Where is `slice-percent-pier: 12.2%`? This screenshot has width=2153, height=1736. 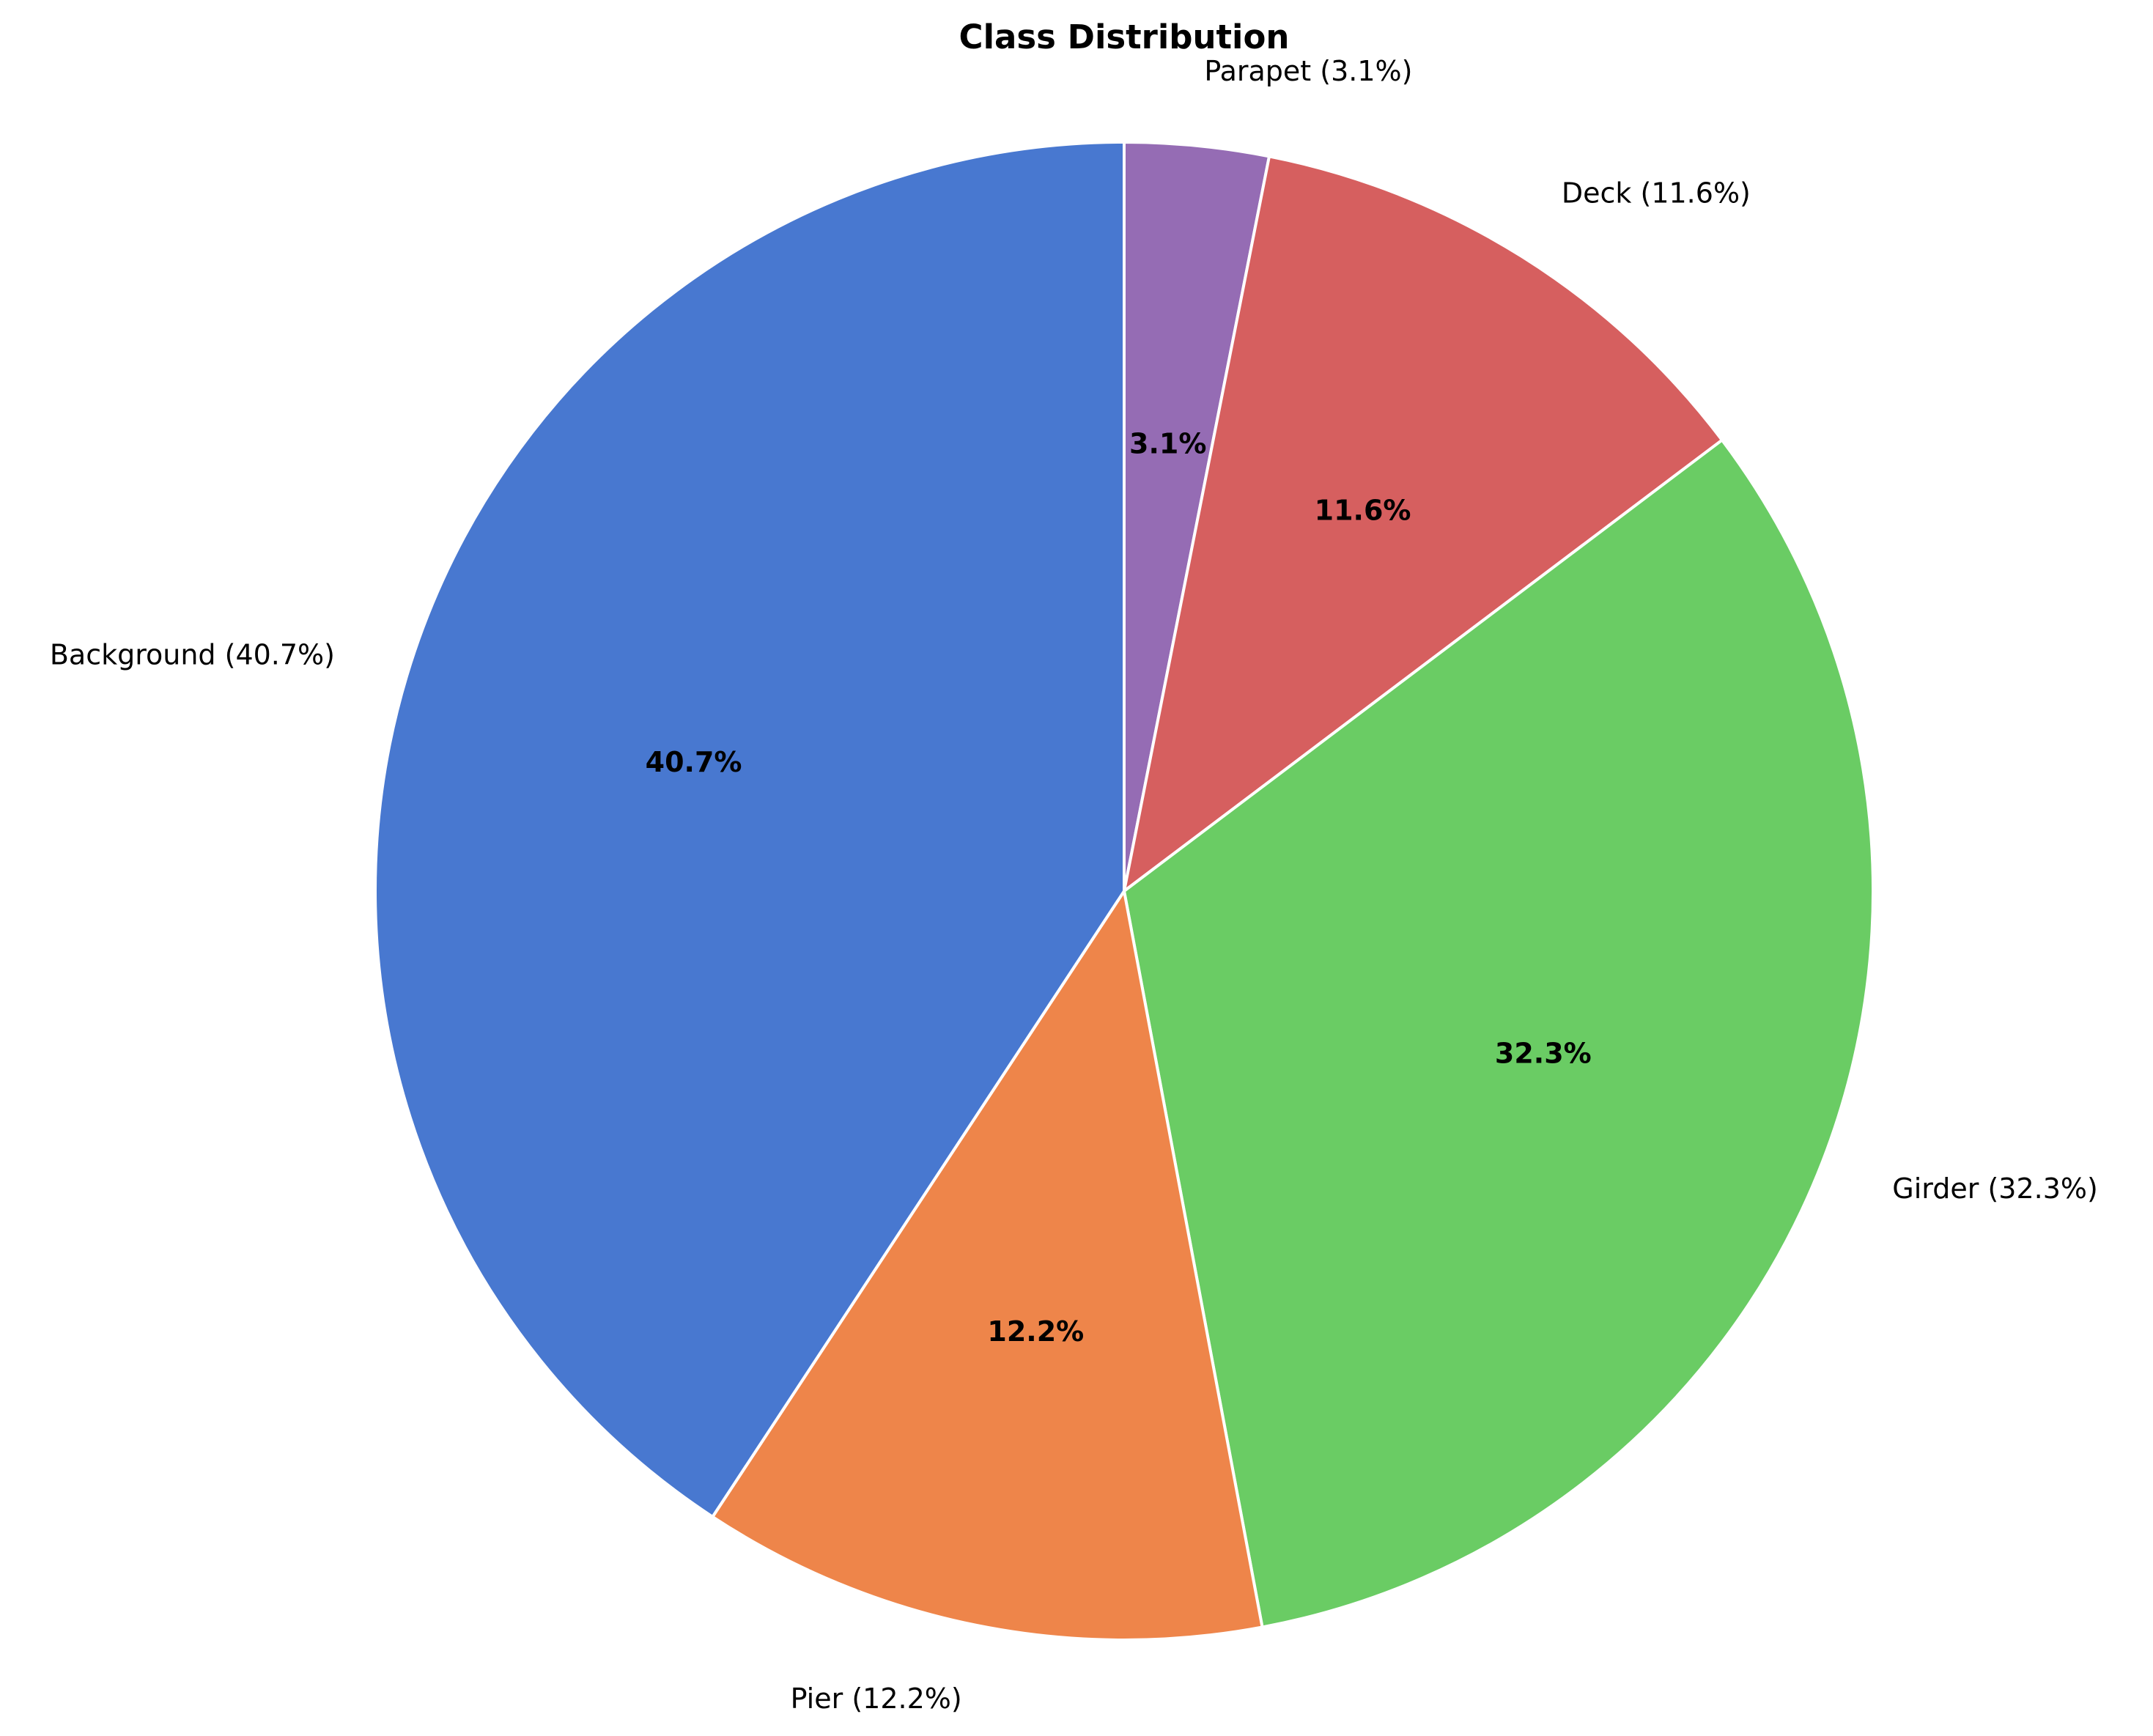
slice-percent-pier: 12.2% is located at coordinates (1035, 1332).